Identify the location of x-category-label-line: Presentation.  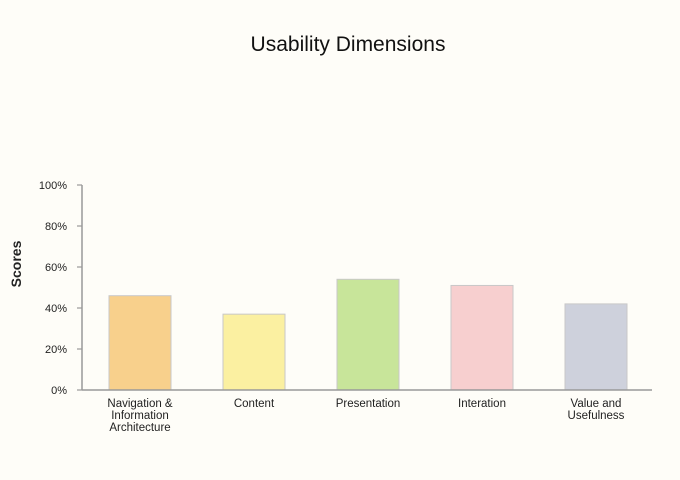
(368, 404).